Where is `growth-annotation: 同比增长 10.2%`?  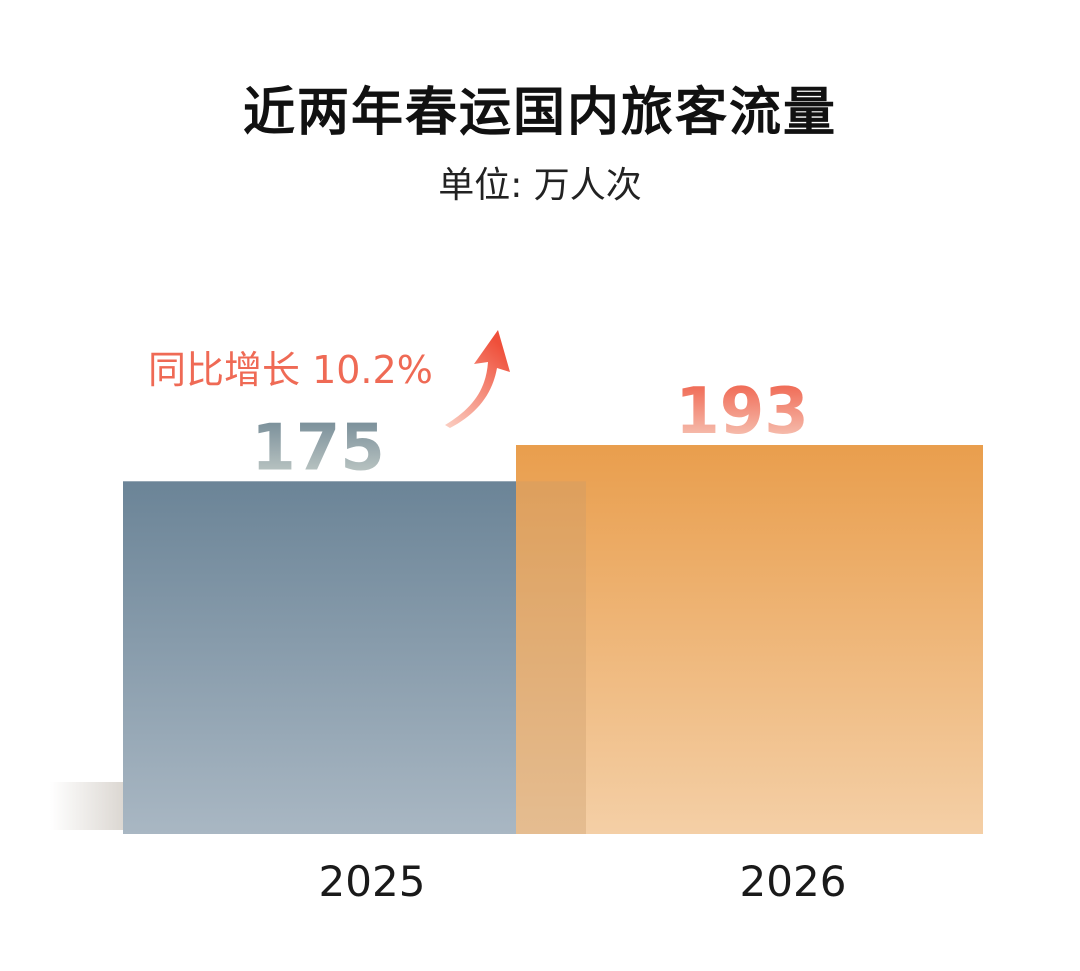
growth-annotation: 同比增长 10.2% is located at coordinates (290, 370).